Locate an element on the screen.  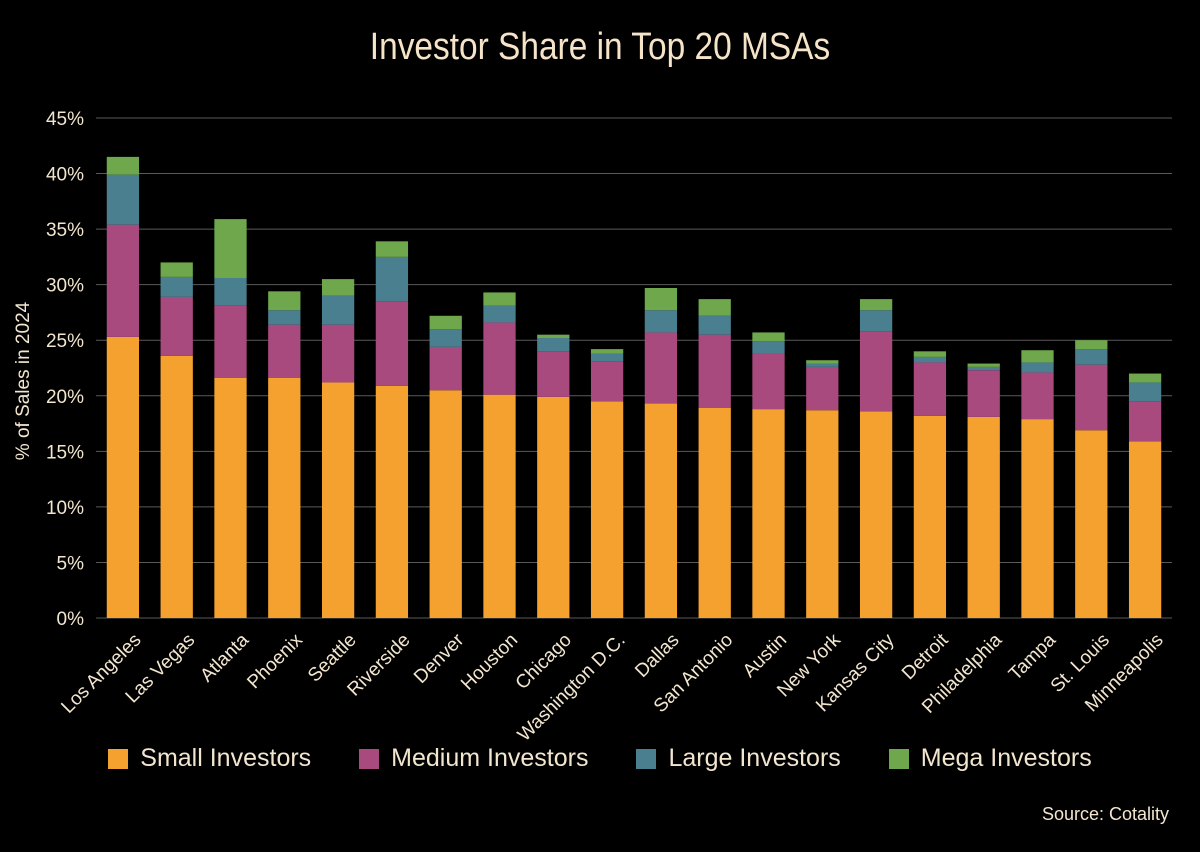
legend-item: Medium Investors is located at coordinates (473, 758).